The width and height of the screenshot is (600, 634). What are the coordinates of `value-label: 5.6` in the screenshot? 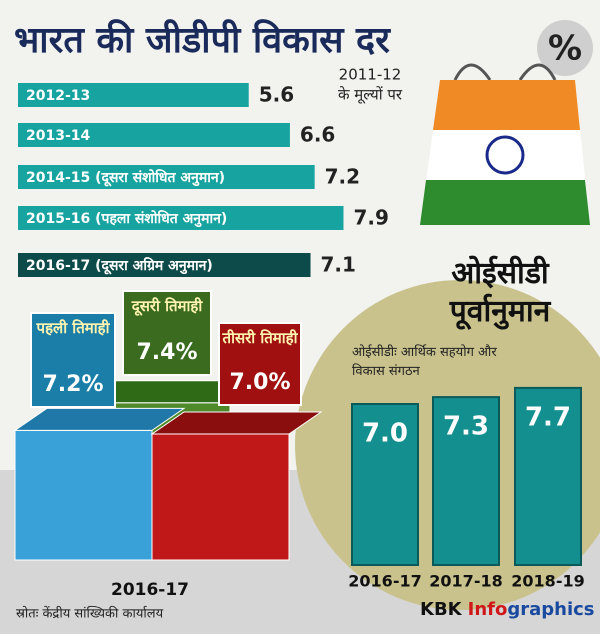 It's located at (276, 95).